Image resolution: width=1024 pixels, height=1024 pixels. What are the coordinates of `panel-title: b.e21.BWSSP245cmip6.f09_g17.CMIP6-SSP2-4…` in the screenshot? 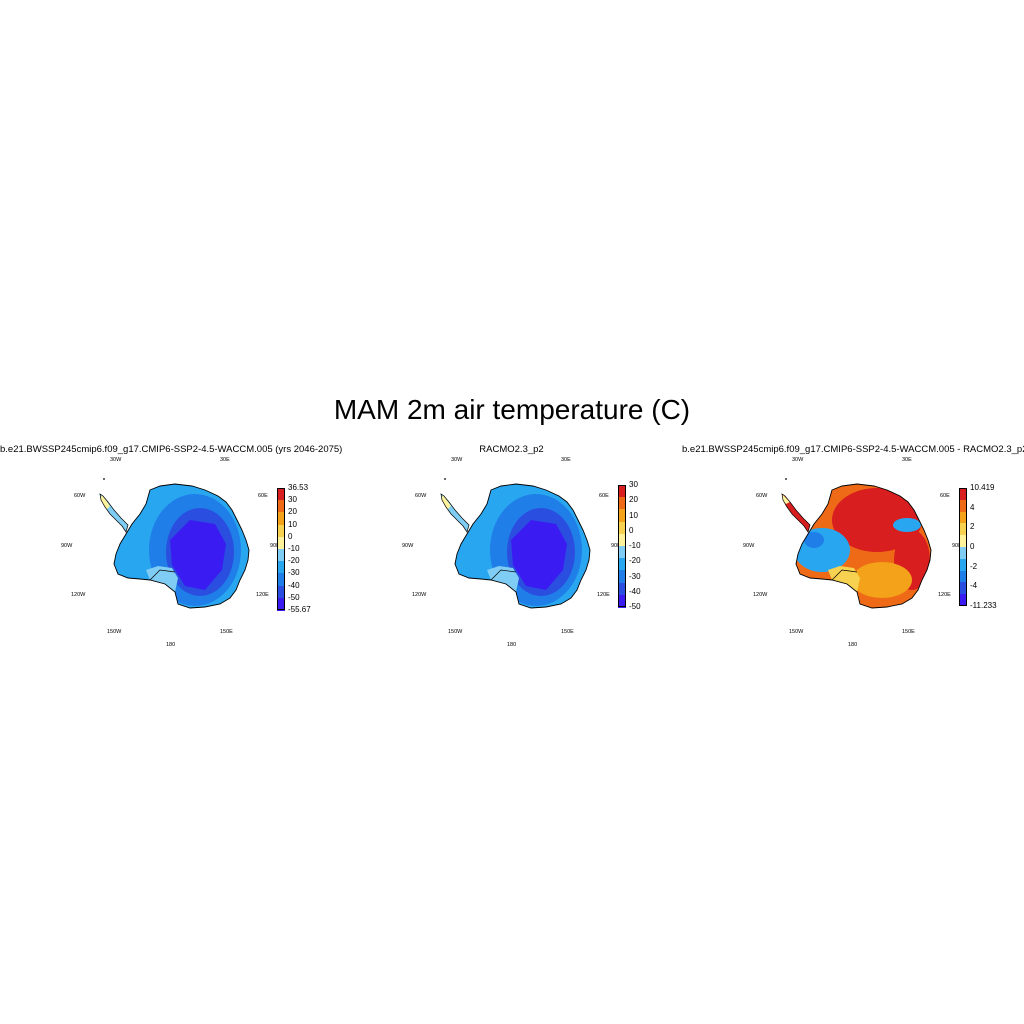 It's located at (171, 449).